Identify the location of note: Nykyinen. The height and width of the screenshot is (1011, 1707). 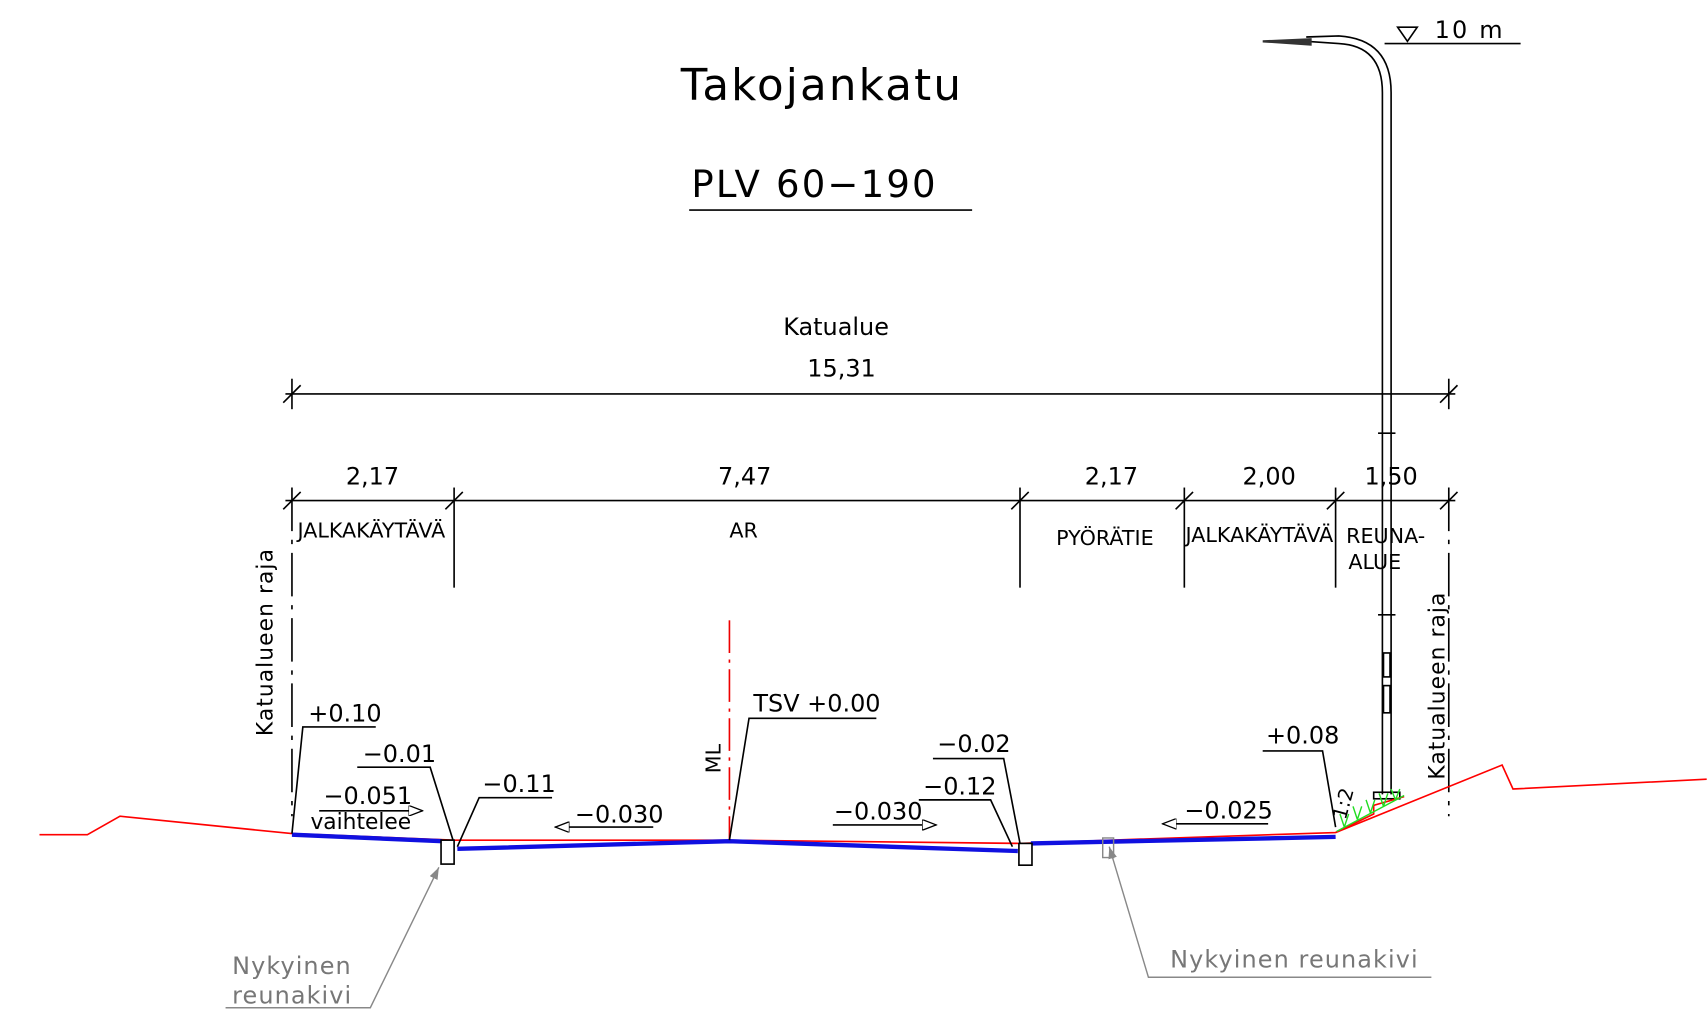
(292, 966).